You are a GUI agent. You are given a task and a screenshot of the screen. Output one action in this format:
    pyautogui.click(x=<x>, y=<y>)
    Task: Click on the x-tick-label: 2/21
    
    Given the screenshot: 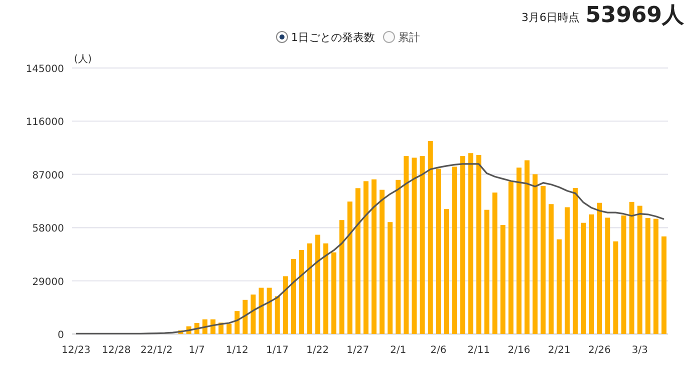 What is the action you would take?
    pyautogui.click(x=559, y=350)
    